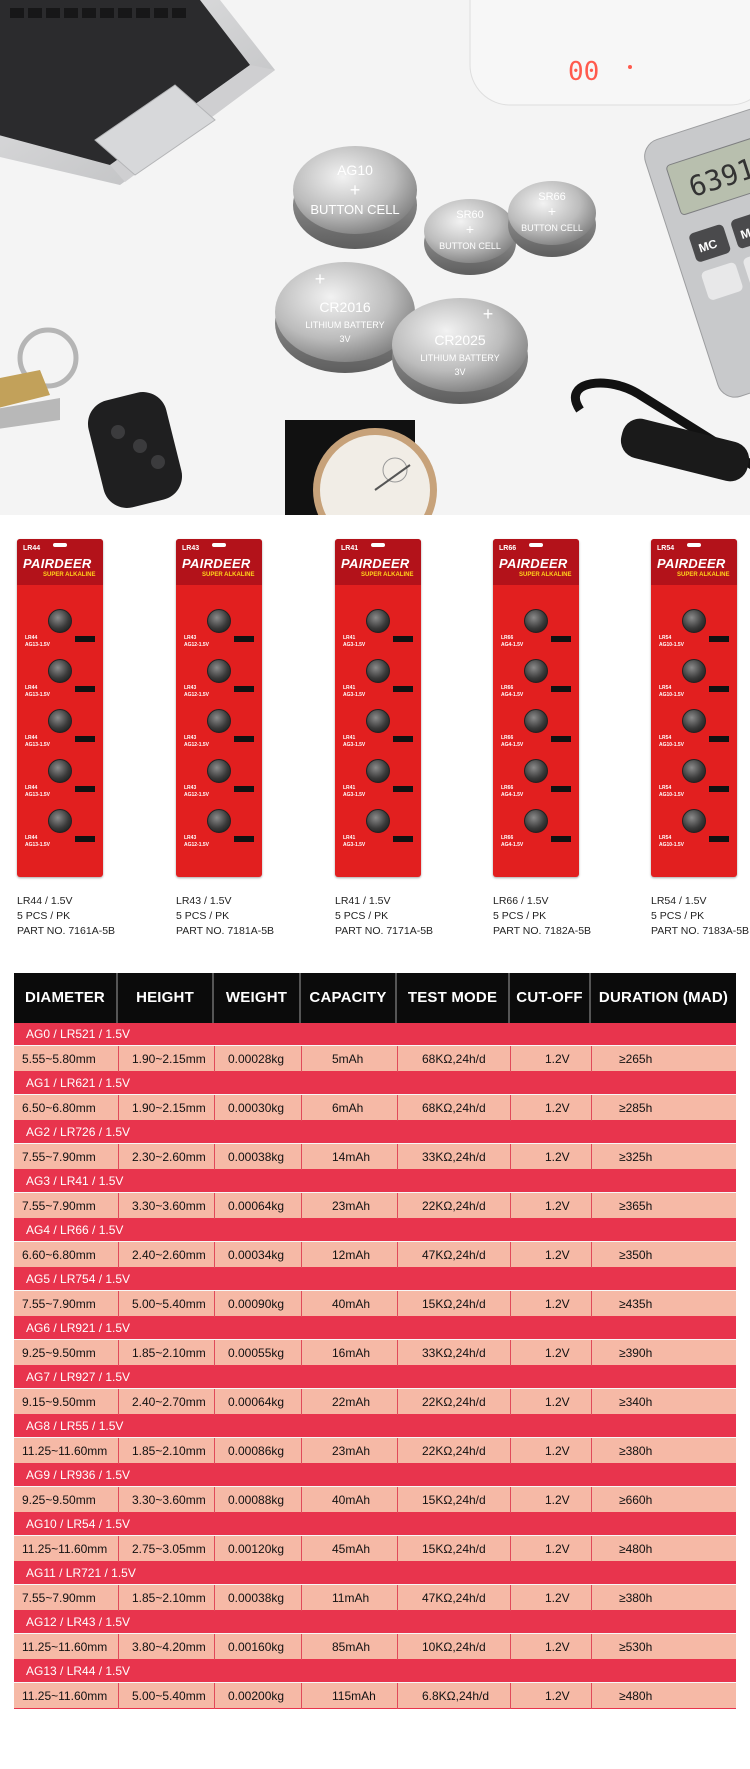 This screenshot has height=1769, width=750. Describe the element at coordinates (345, 307) in the screenshot. I see `svg-text: CR2016` at that location.